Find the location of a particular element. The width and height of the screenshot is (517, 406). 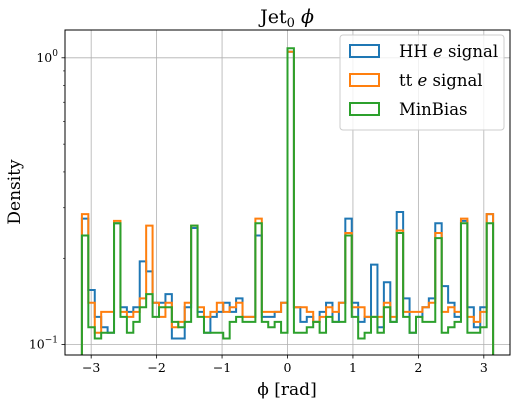

x-tick-label: −3 is located at coordinates (91, 367).